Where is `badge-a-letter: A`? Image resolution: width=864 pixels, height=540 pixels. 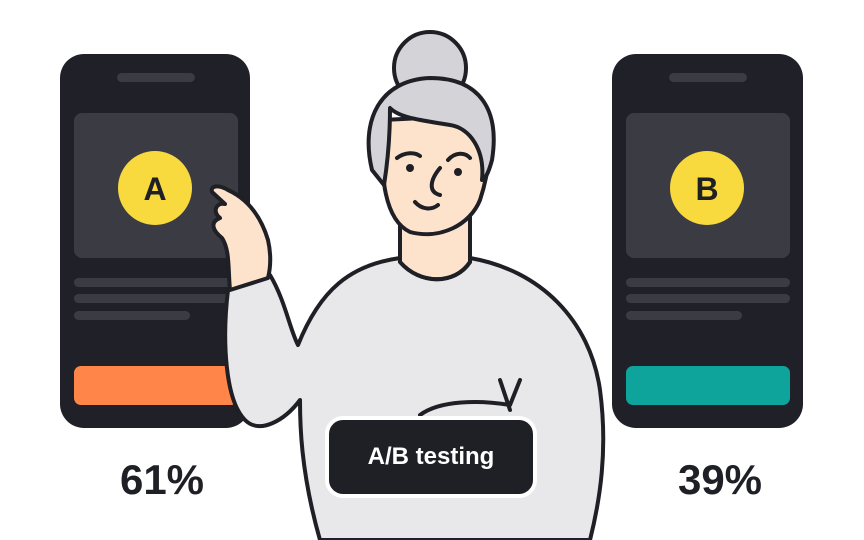
badge-a-letter: A is located at coordinates (154, 189).